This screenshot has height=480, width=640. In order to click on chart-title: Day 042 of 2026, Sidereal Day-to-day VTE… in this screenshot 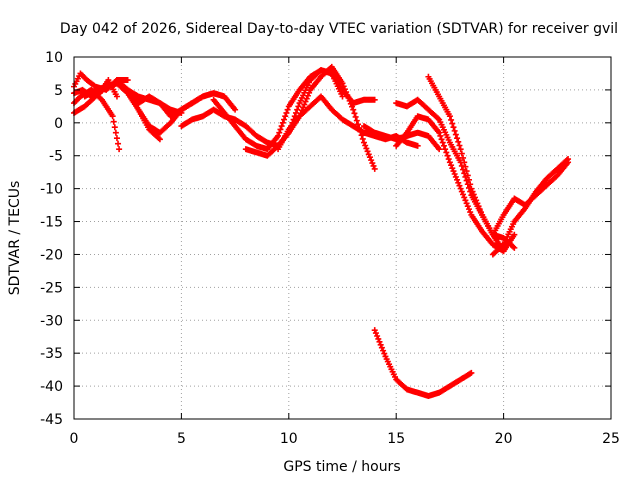, I will do `click(339, 29)`.